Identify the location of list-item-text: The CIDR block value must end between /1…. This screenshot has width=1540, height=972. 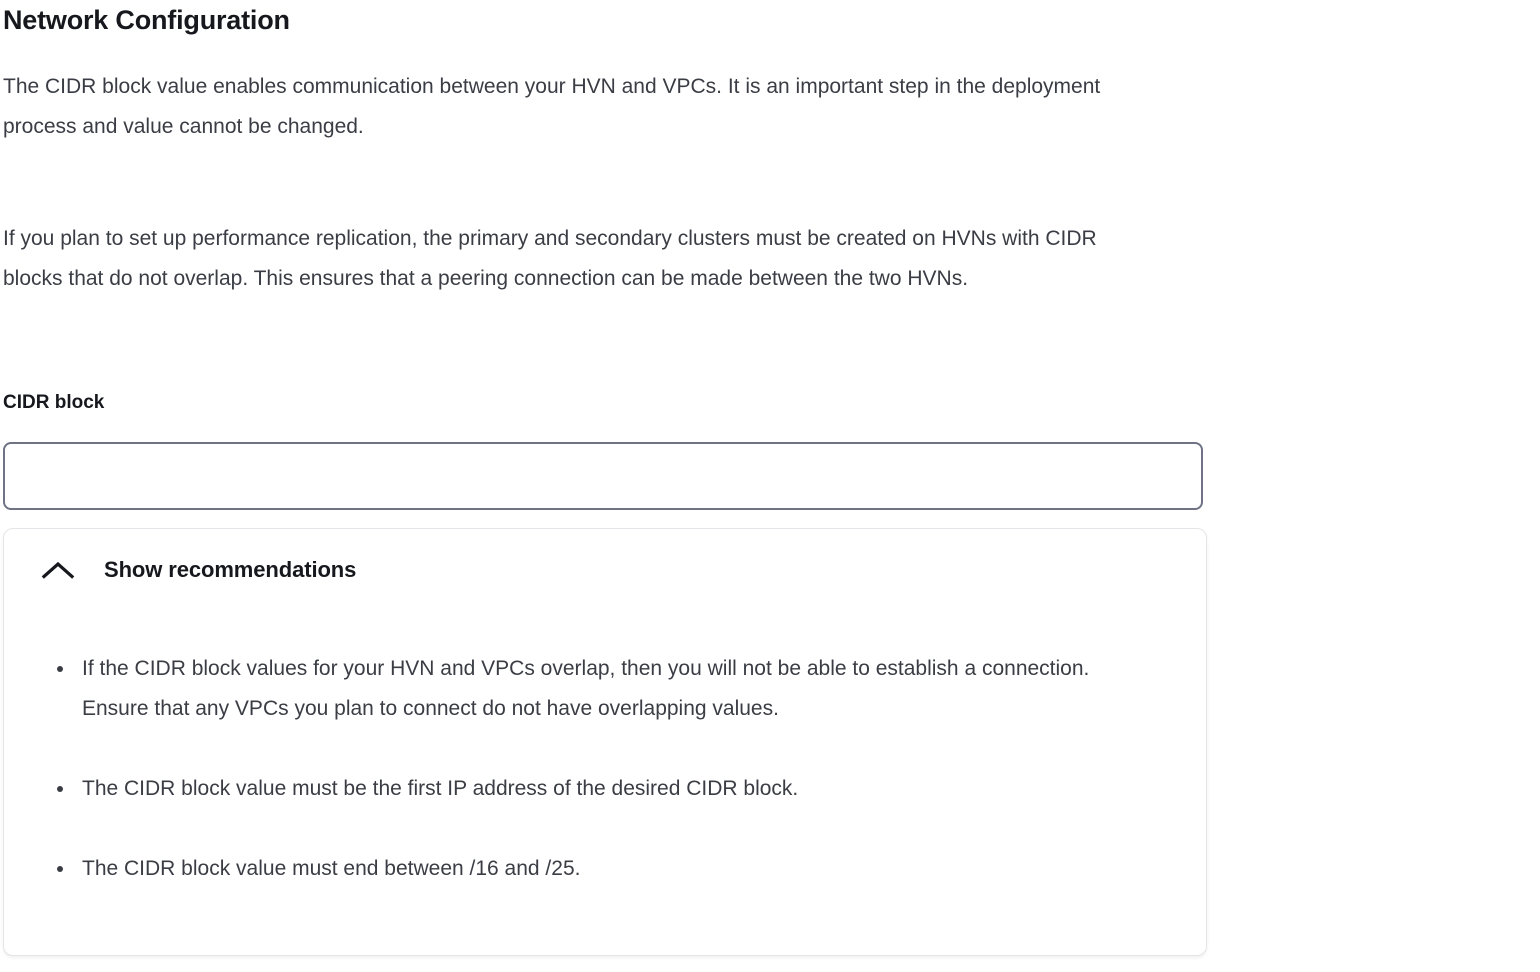
(331, 868).